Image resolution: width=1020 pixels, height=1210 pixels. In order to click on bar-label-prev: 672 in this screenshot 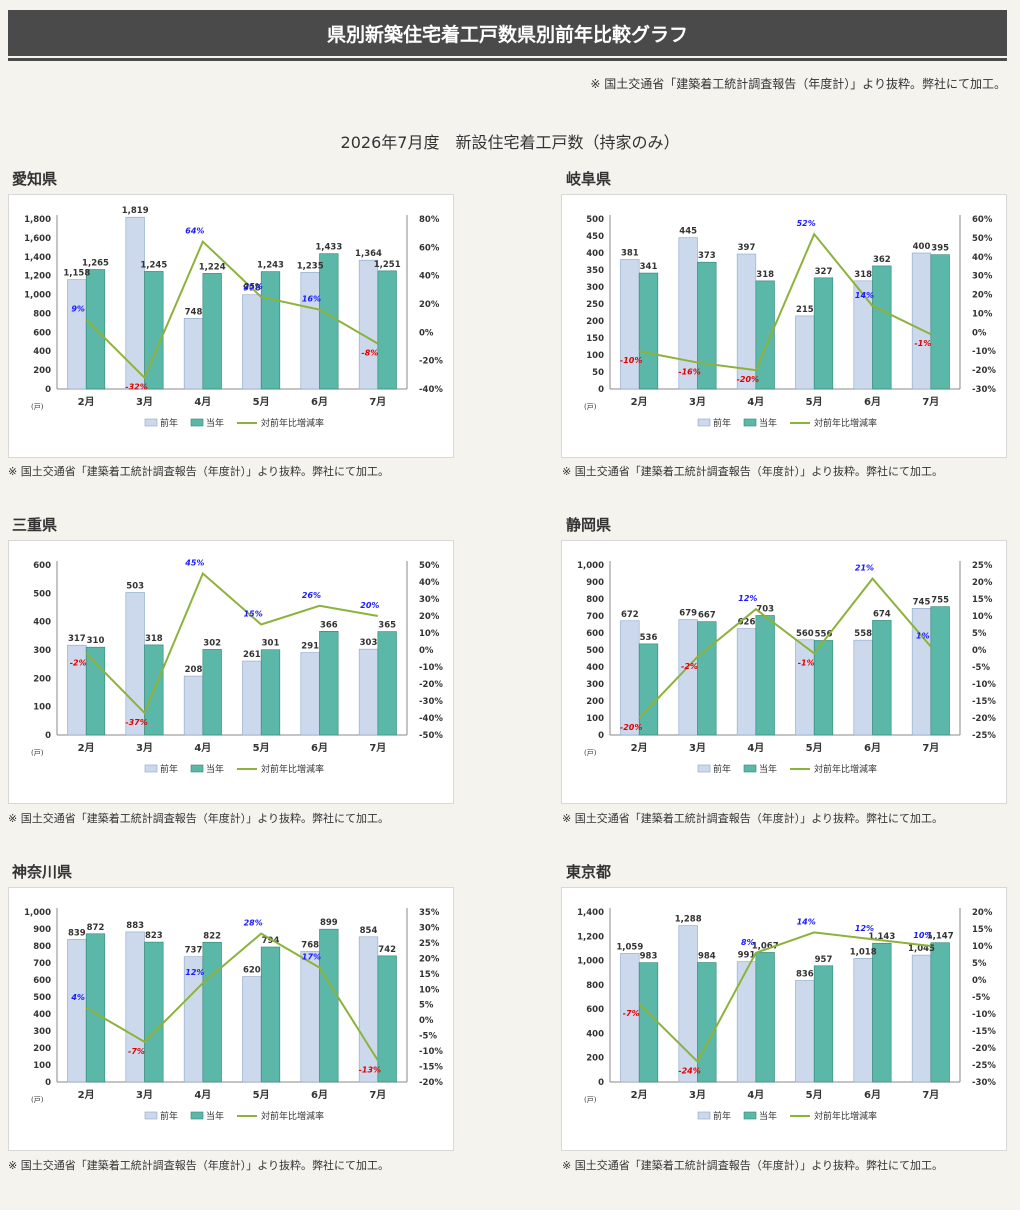, I will do `click(630, 615)`.